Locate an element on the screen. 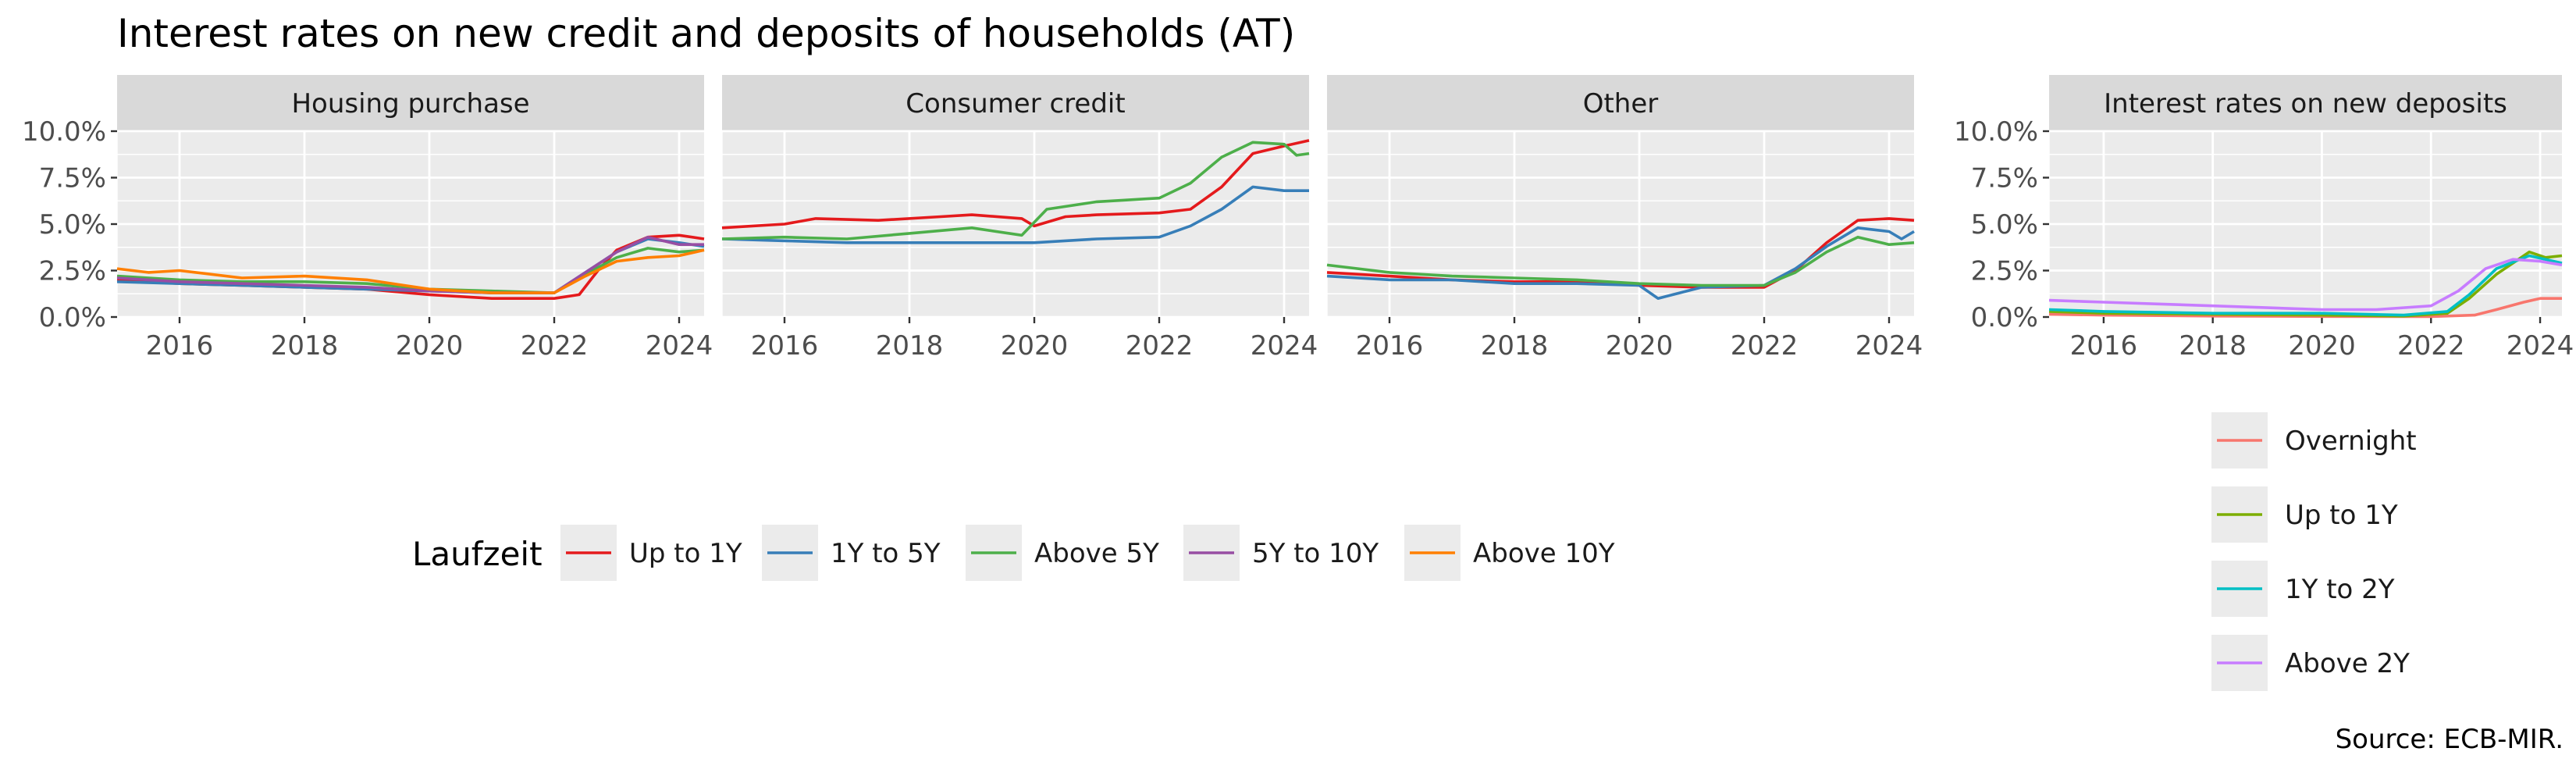  panel-consumer-credit: Consumer credit 2016 2018 2020 2022 2024 is located at coordinates (1019, 218).